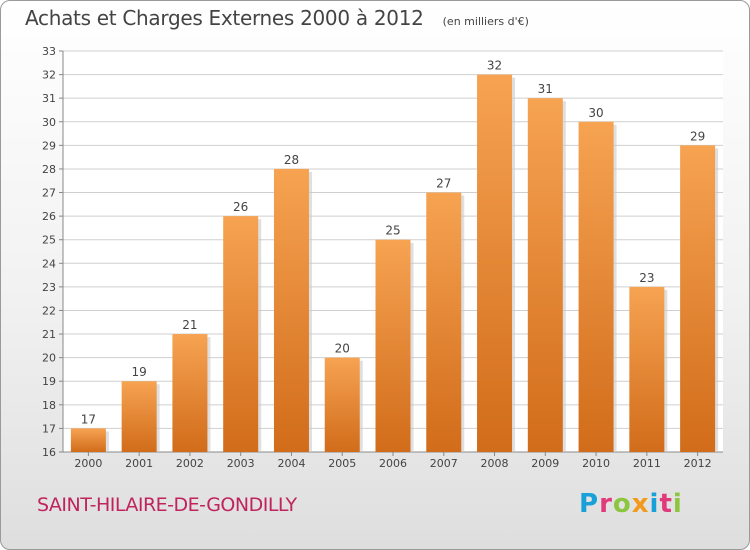 Image resolution: width=750 pixels, height=550 pixels. What do you see at coordinates (606, 504) in the screenshot?
I see `logo-letter: r` at bounding box center [606, 504].